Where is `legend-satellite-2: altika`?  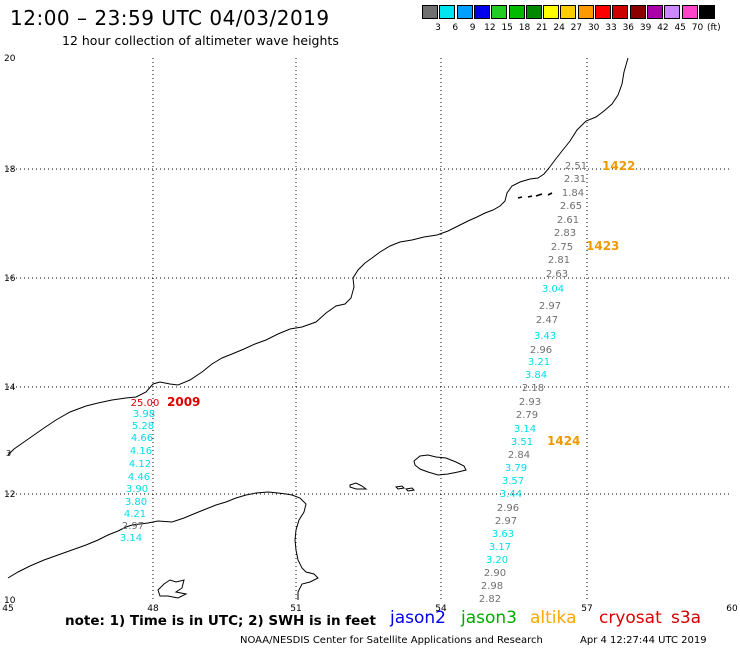 legend-satellite-2: altika is located at coordinates (553, 618).